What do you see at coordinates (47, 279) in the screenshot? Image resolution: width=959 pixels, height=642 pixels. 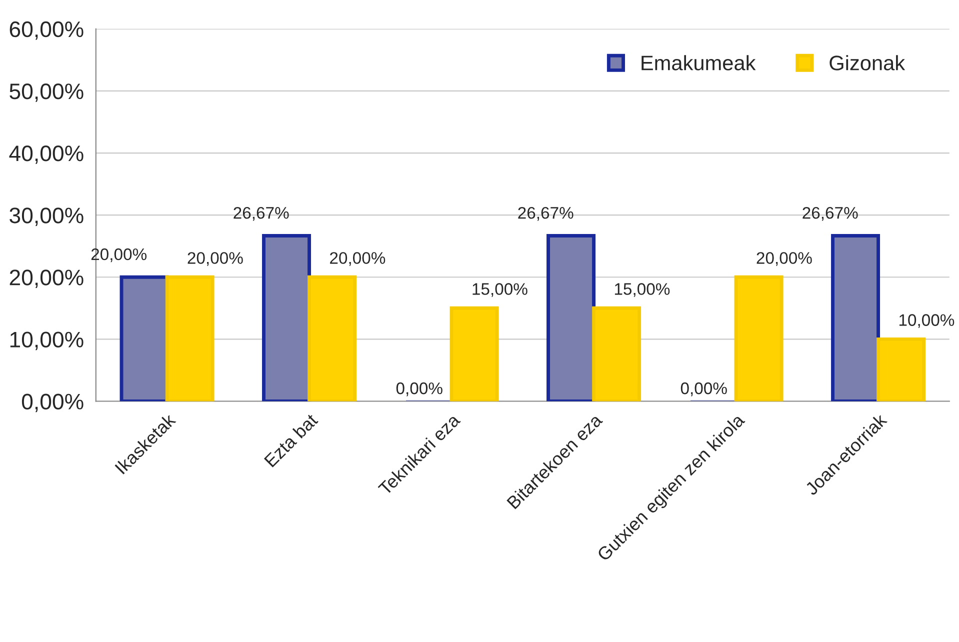 I see `y-tick-label: 20,00%` at bounding box center [47, 279].